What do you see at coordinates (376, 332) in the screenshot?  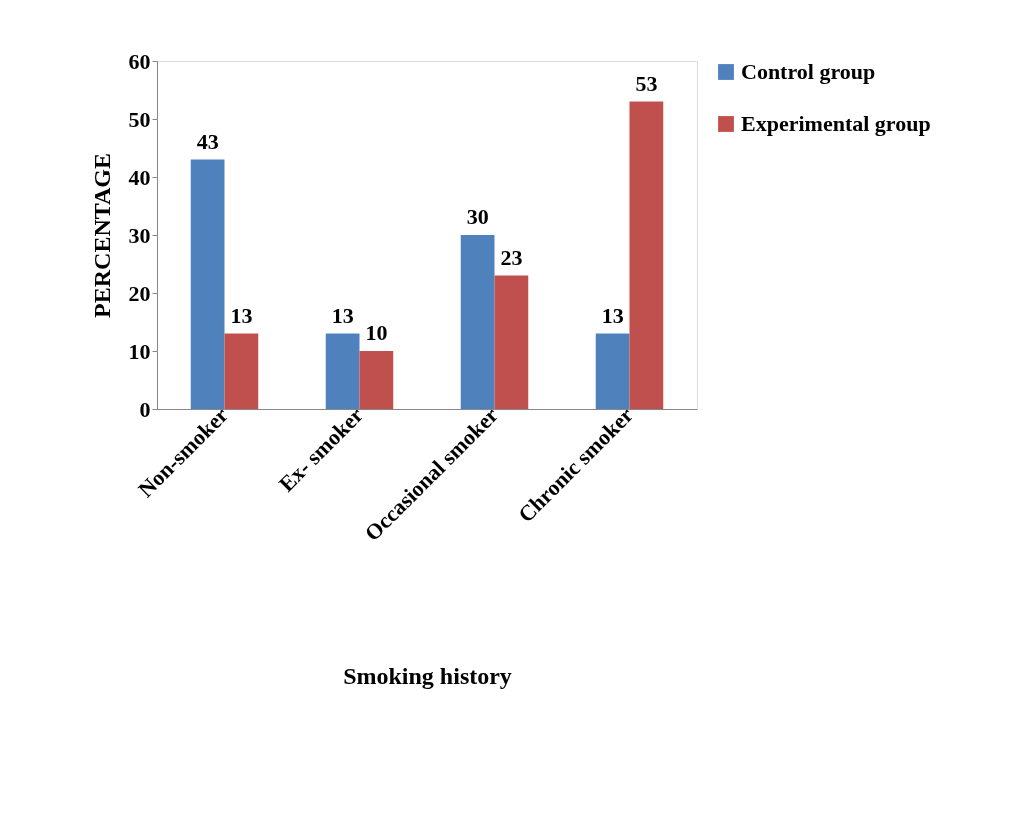 I see `data-label: 10` at bounding box center [376, 332].